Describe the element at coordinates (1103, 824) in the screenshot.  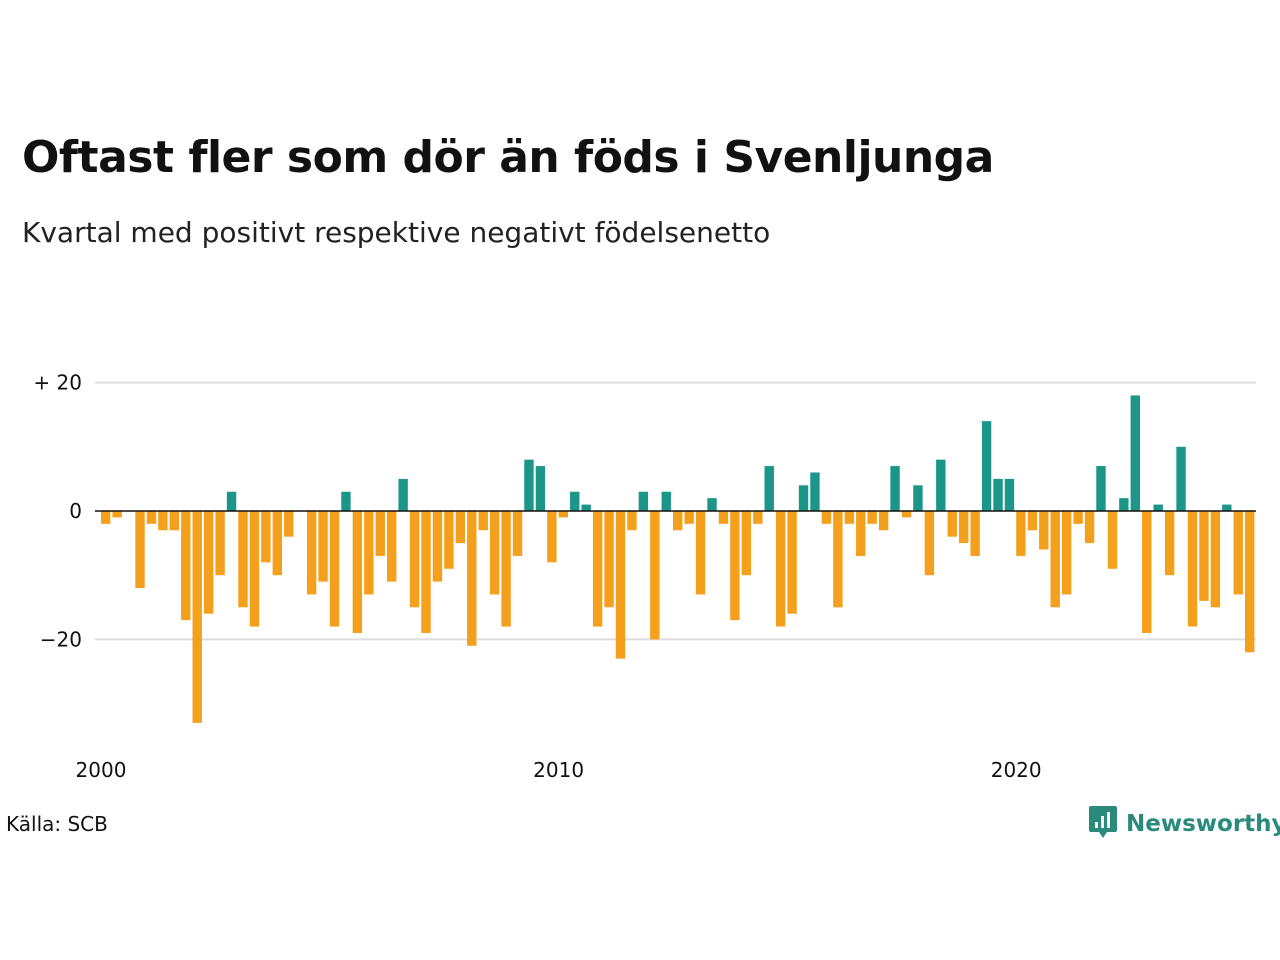
I see `newsworthy-logo-icon` at that location.